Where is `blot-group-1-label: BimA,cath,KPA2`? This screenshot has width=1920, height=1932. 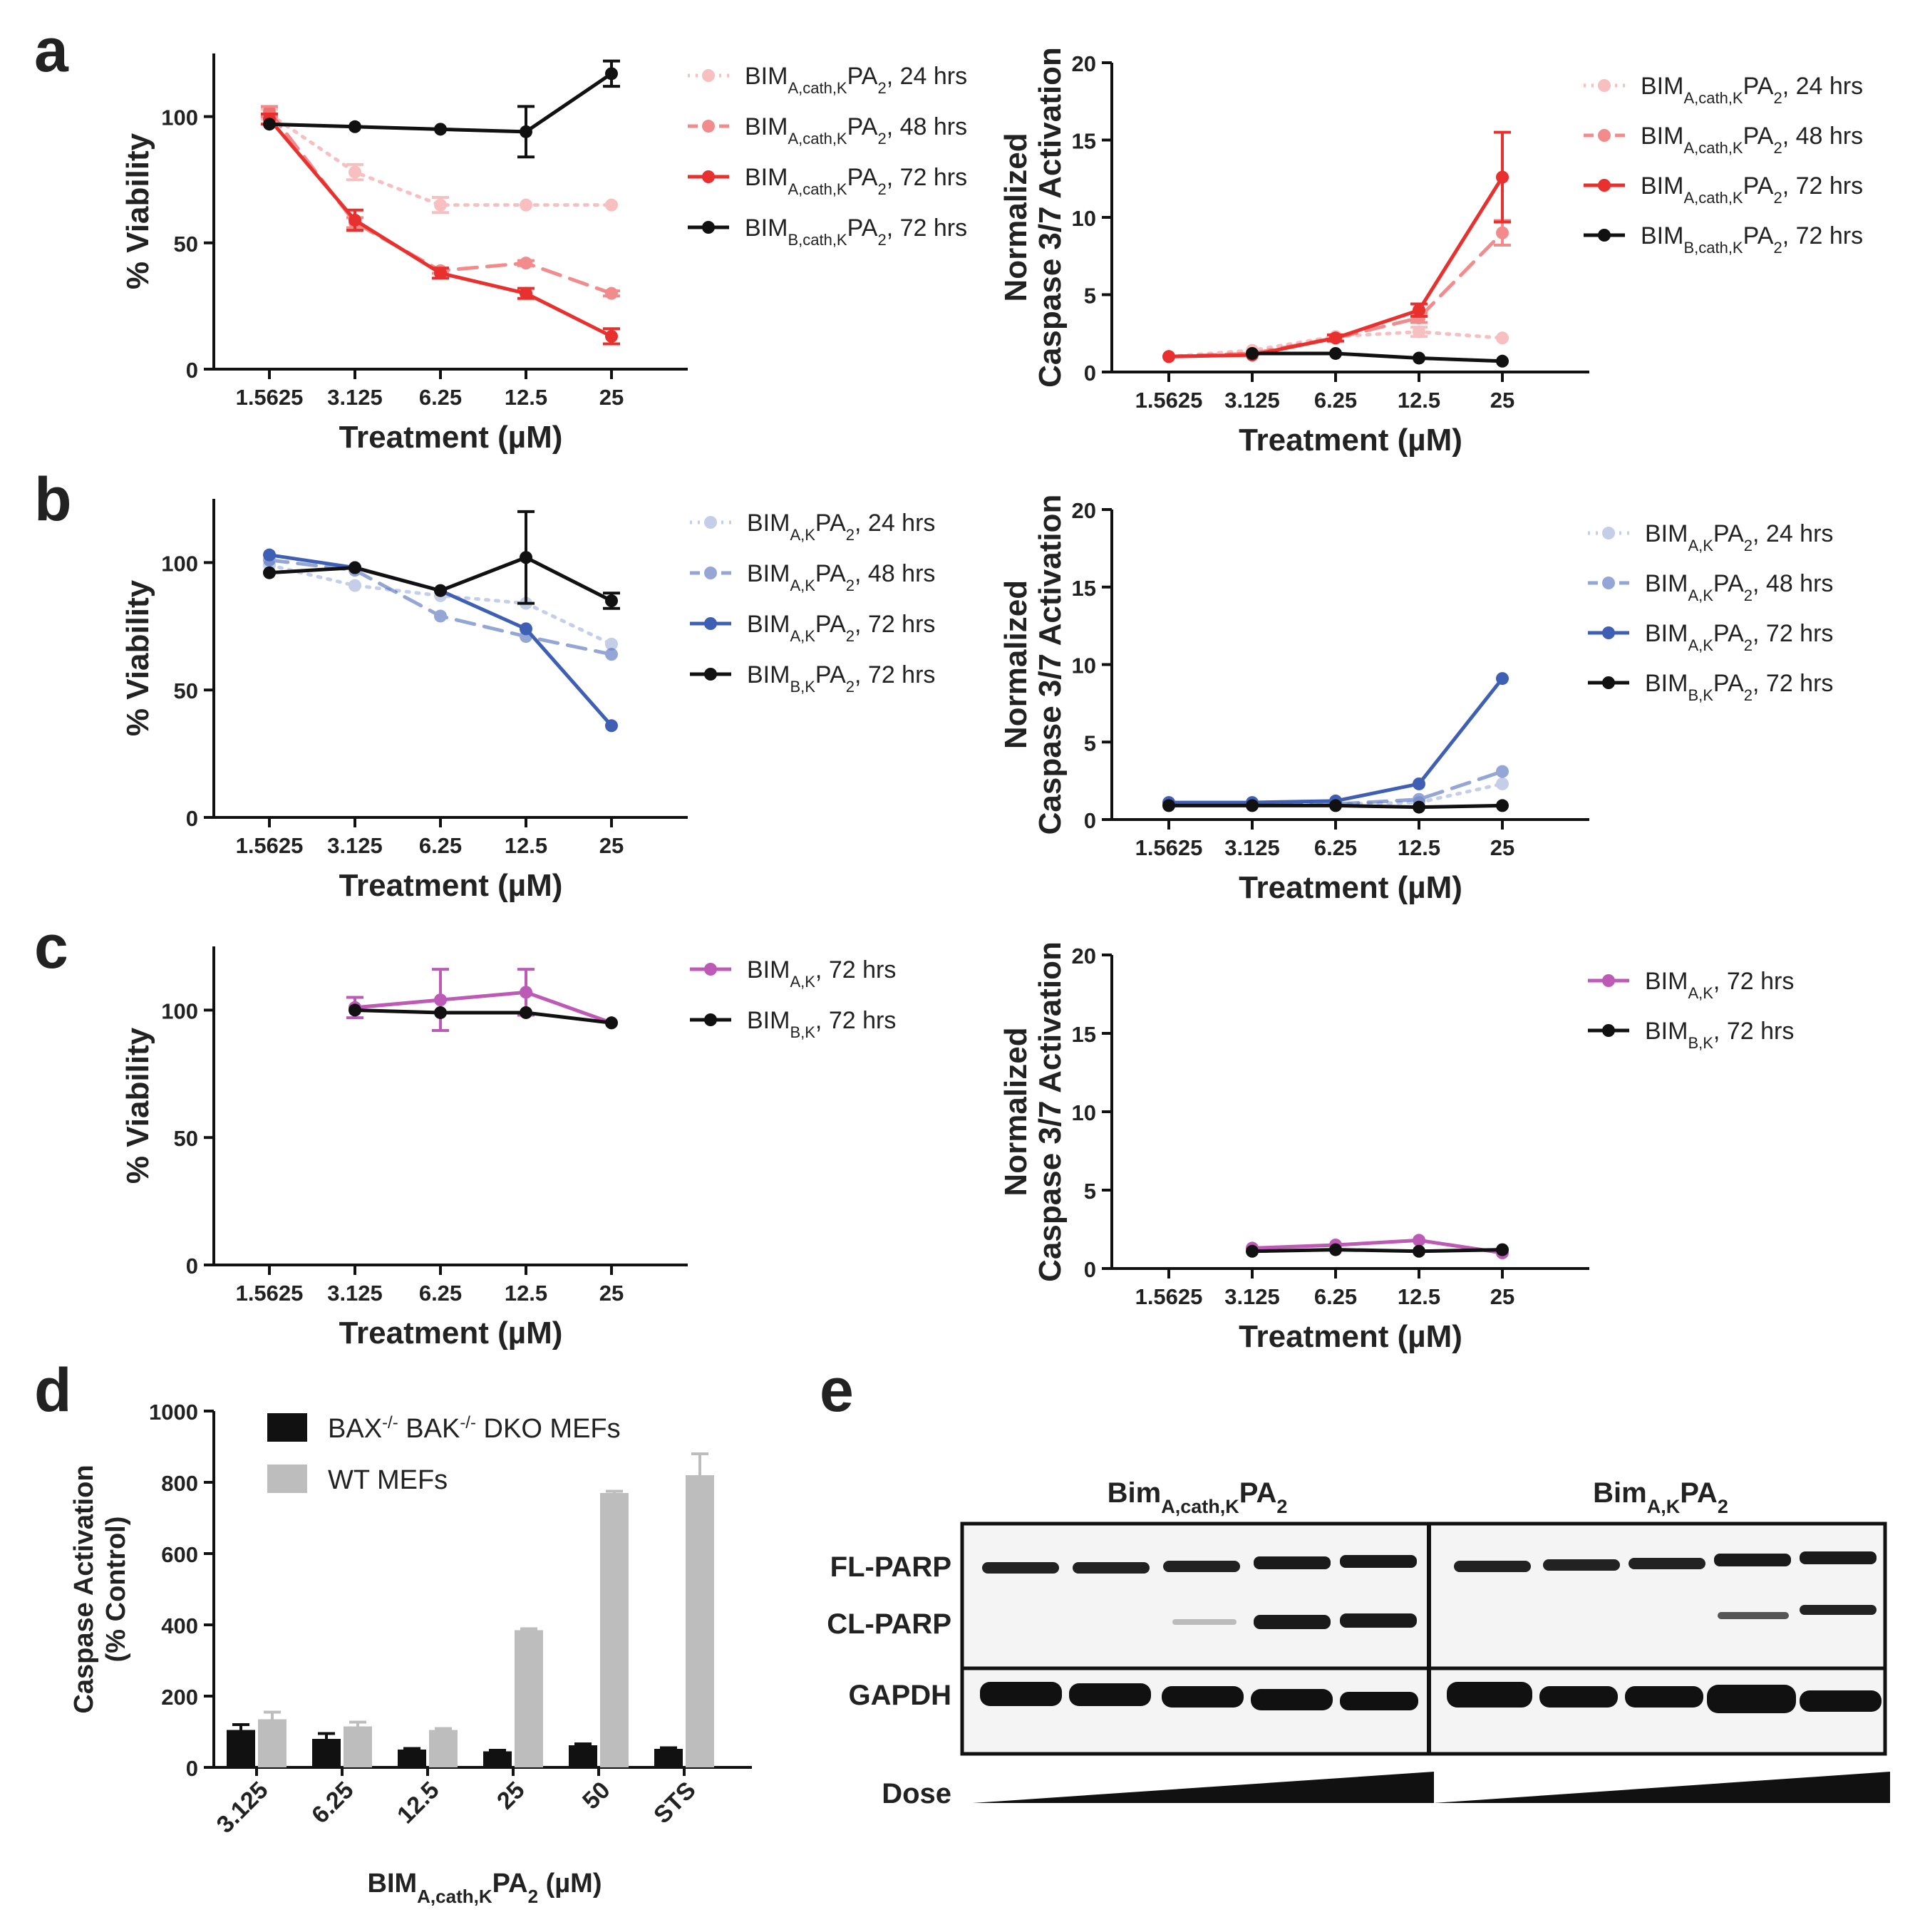
blot-group-1-label: BimA,cath,KPA2 is located at coordinates (1198, 1497).